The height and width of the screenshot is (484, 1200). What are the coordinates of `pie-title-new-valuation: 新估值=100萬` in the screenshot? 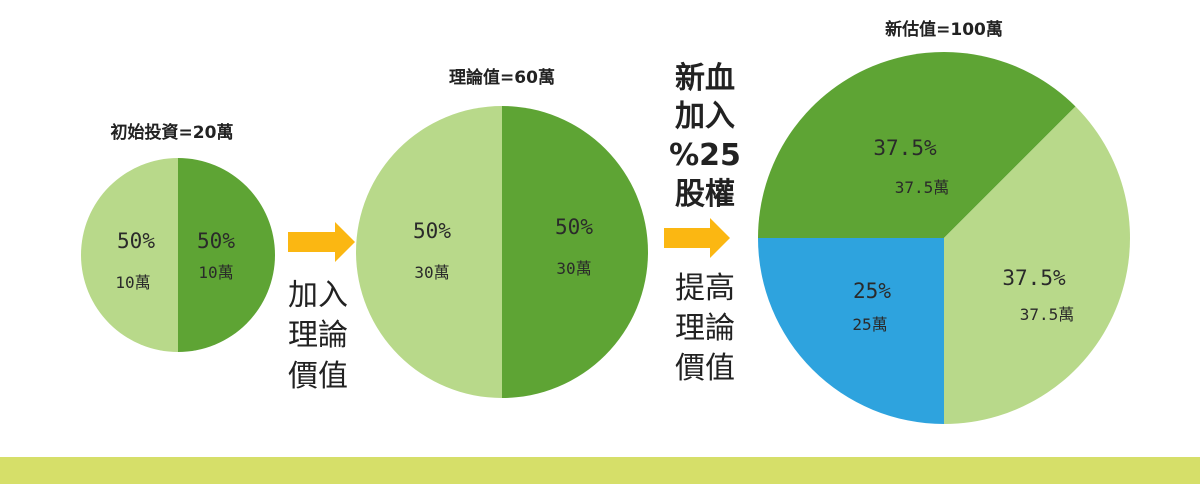 It's located at (944, 29).